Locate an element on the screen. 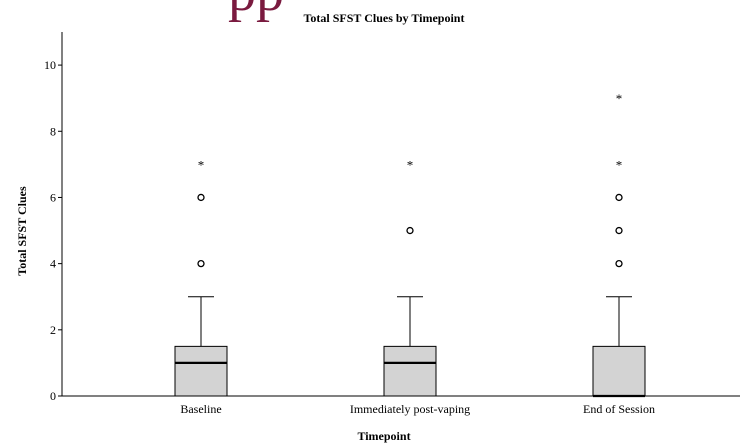 The height and width of the screenshot is (444, 744). y-tick-label: 0 is located at coordinates (53, 396).